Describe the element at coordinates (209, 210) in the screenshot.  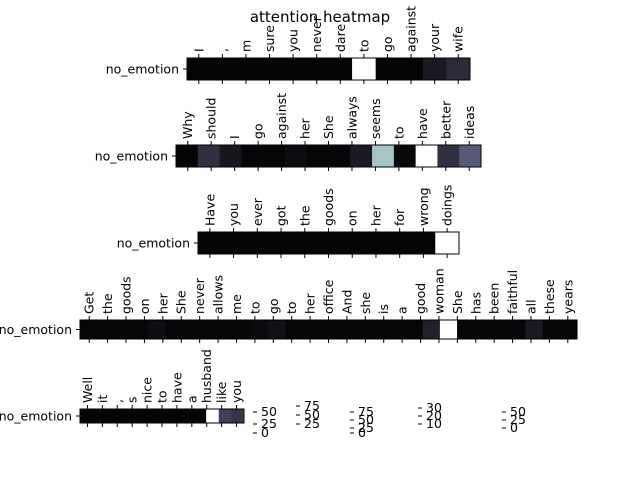
I see `token-label: Have` at that location.